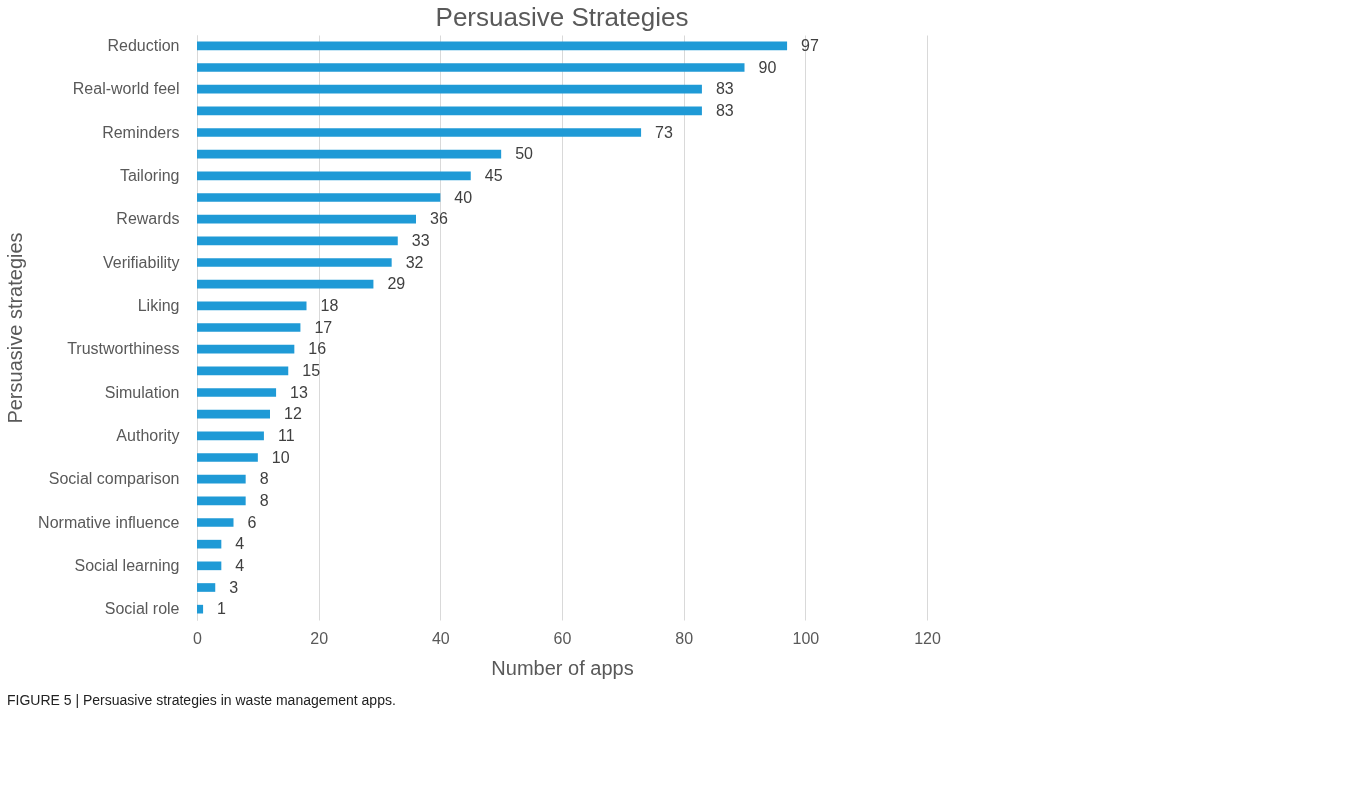 The height and width of the screenshot is (798, 1356). What do you see at coordinates (684, 638) in the screenshot?
I see `x-tick-label: 80` at bounding box center [684, 638].